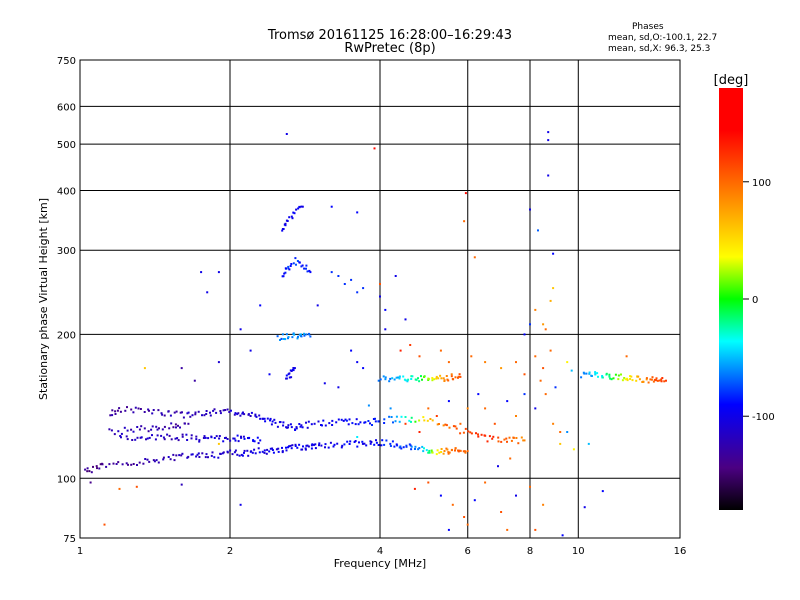  Describe the element at coordinates (66, 107) in the screenshot. I see `y-tick-label: 600` at that location.